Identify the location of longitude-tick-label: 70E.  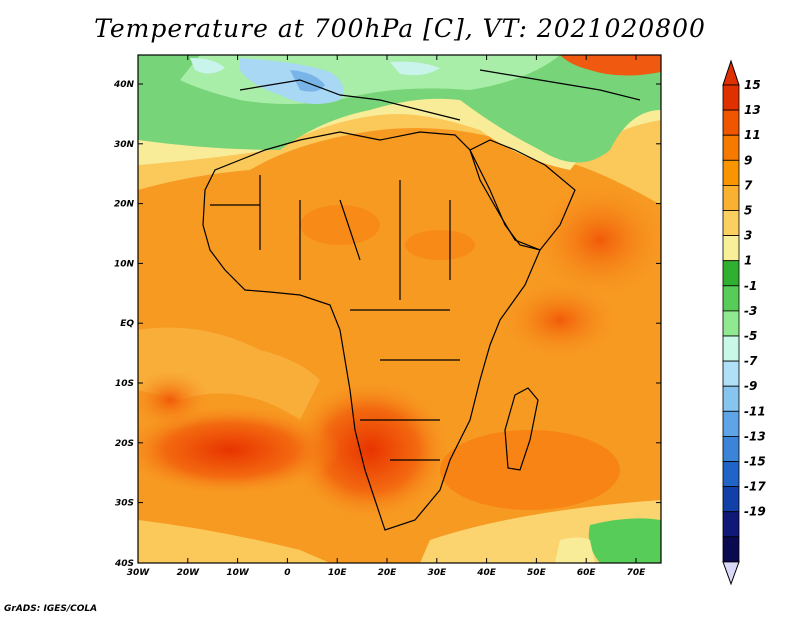
(637, 573).